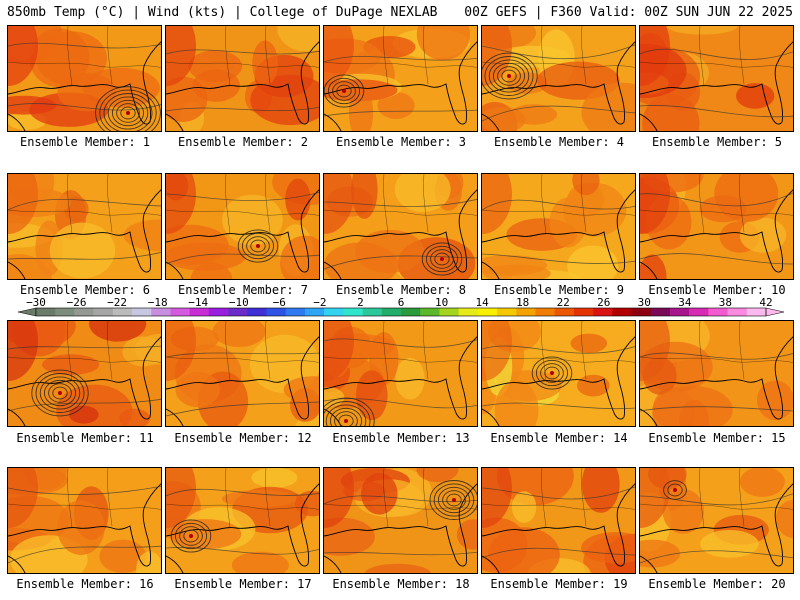  I want to click on colorbar-tick-label: 18, so click(522, 302).